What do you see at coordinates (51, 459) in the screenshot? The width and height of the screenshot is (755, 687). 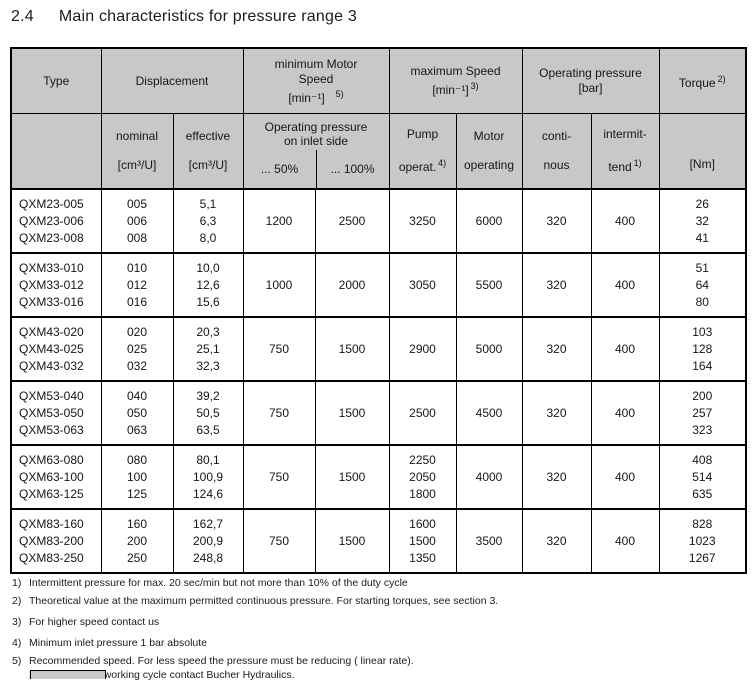 I see `cell-value: QXM63-080` at bounding box center [51, 459].